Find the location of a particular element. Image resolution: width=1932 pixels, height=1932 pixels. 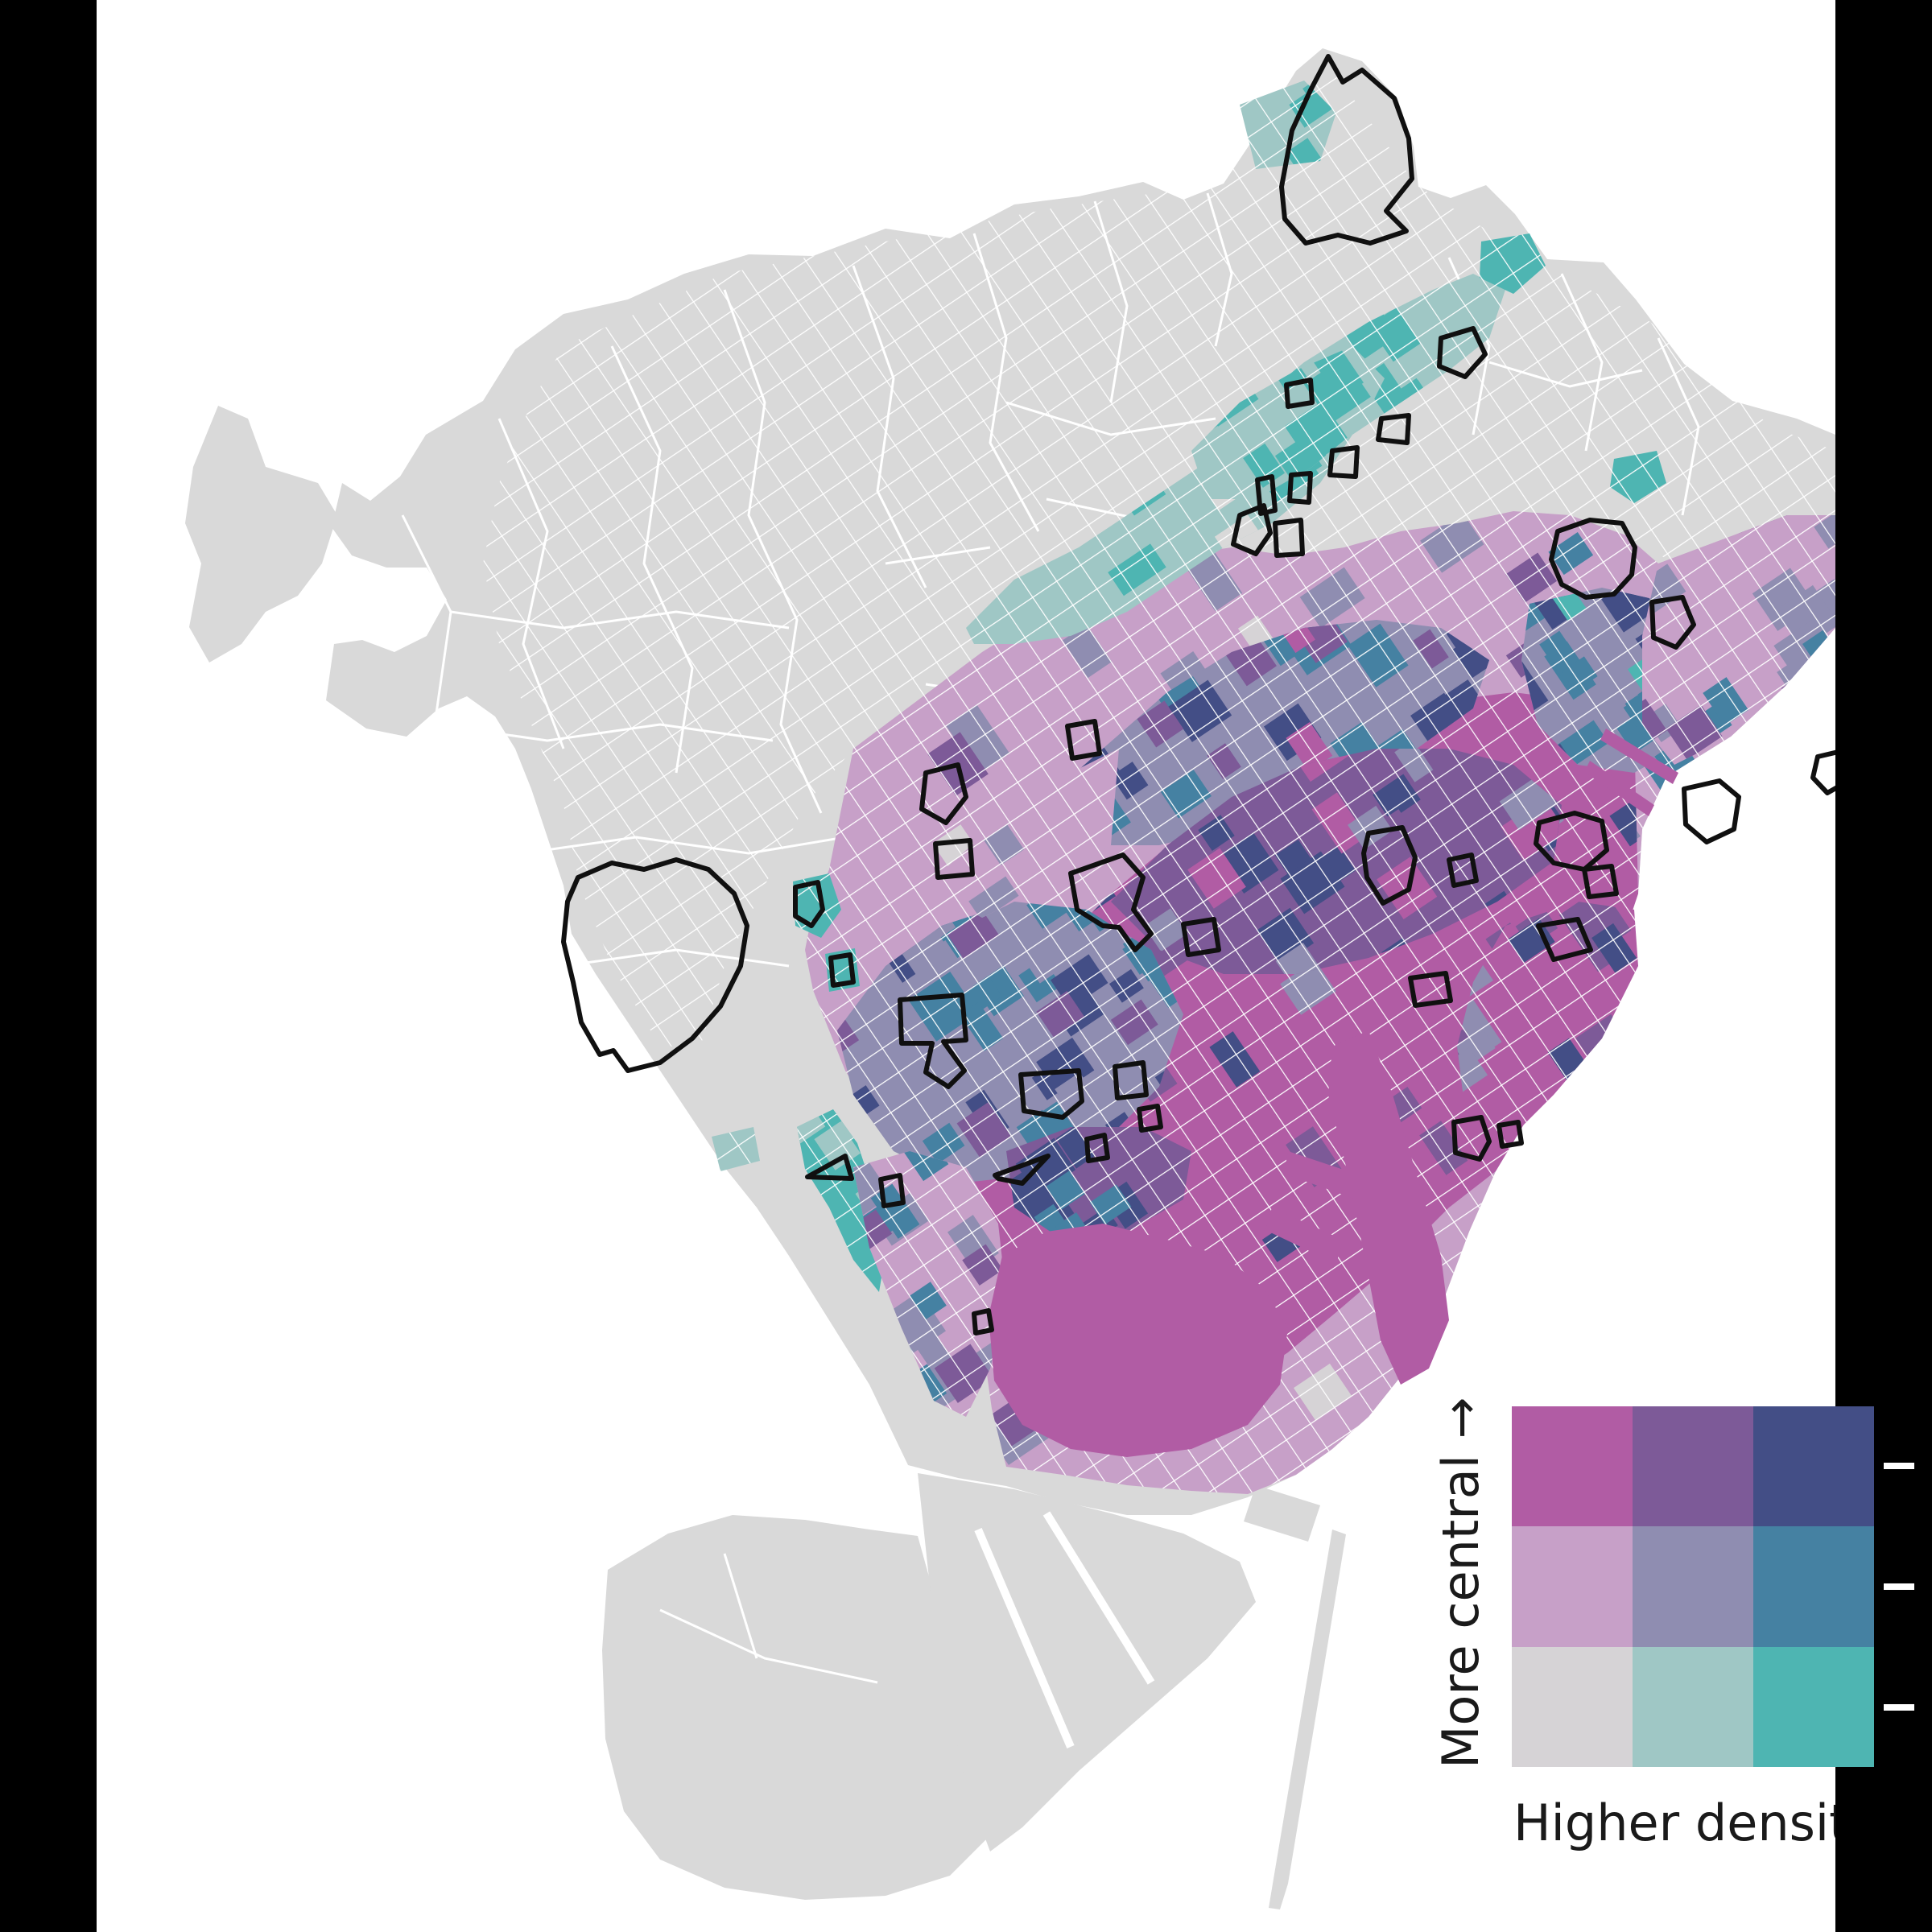

legend-x-axis-label: Higher density is located at coordinates (1696, 1823).